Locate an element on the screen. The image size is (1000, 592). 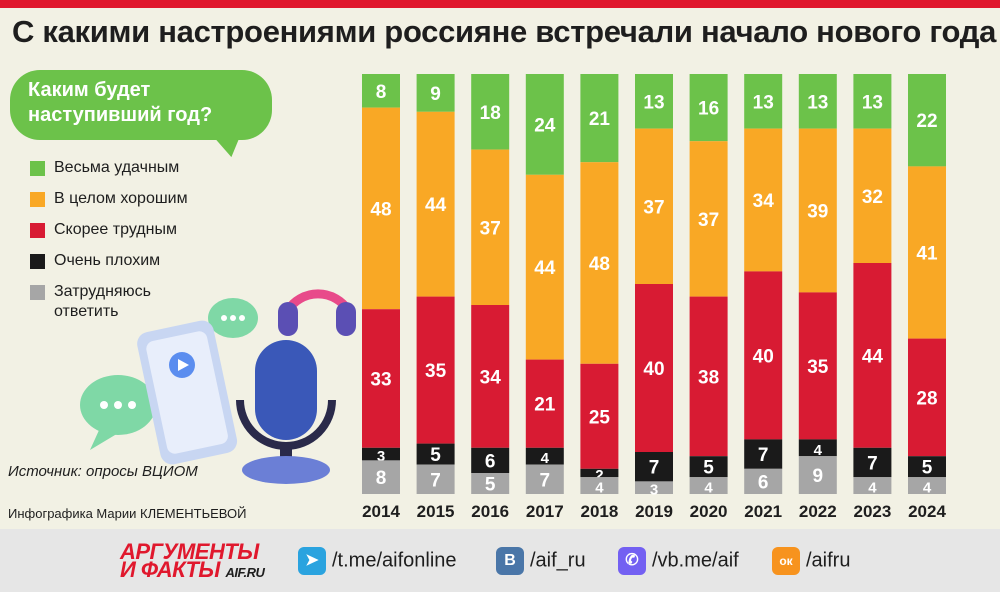
x-tick-label: 2024 is located at coordinates (927, 511).